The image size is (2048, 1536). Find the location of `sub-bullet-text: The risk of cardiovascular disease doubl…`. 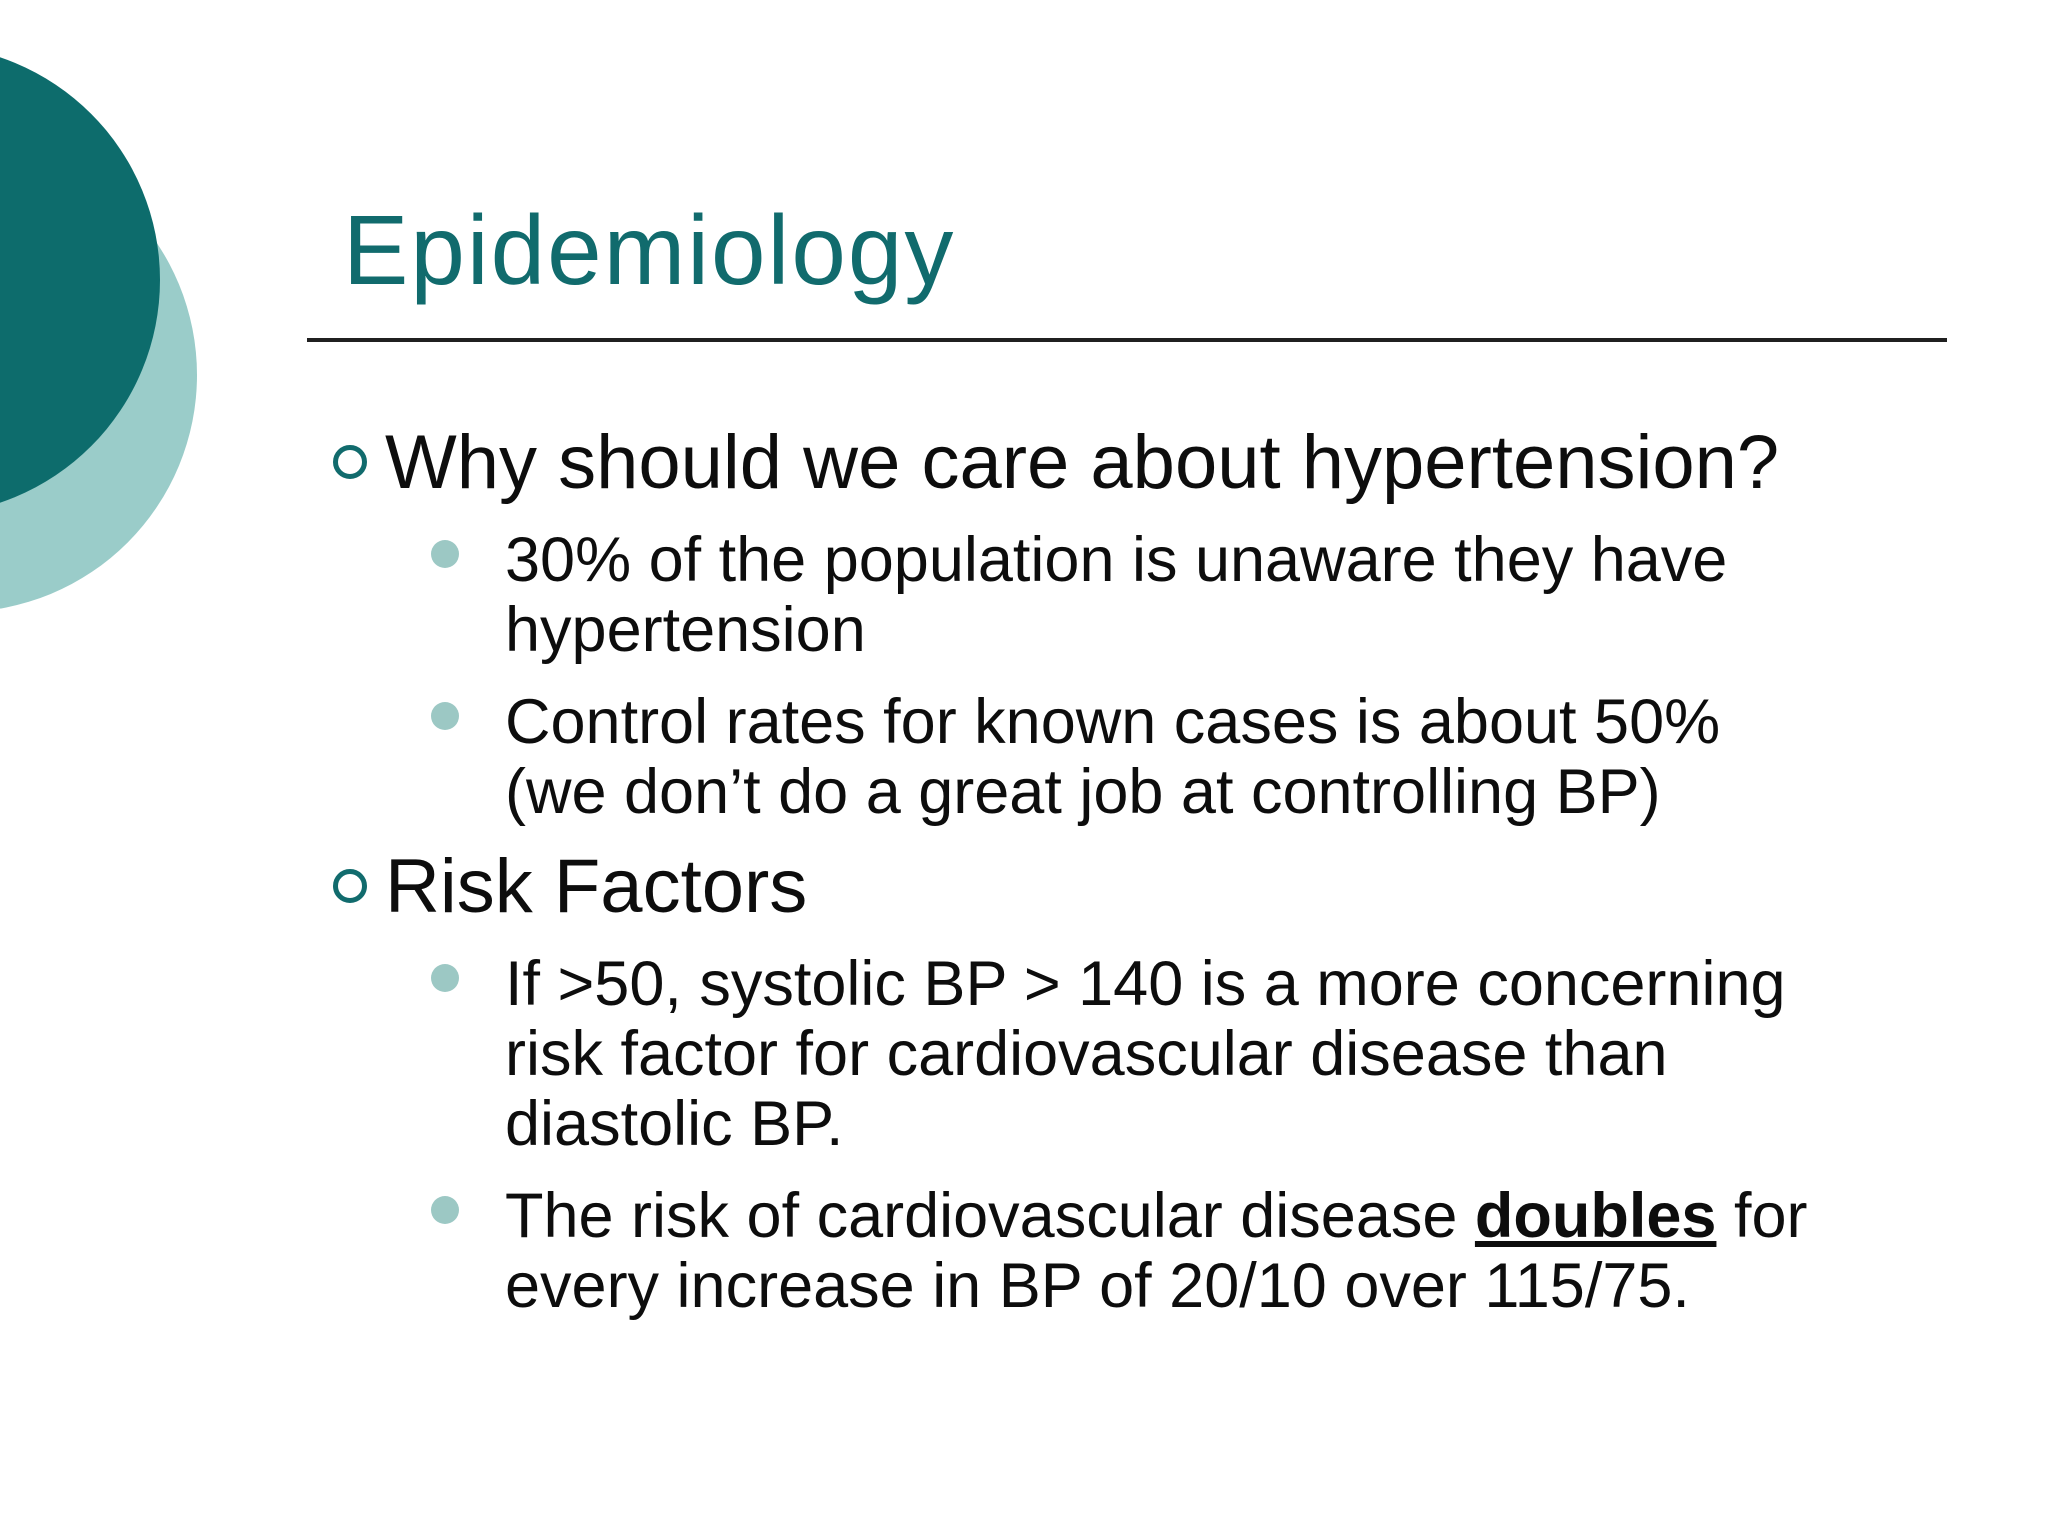

sub-bullet-text: The risk of cardiovascular disease doubl… is located at coordinates (1156, 1251).